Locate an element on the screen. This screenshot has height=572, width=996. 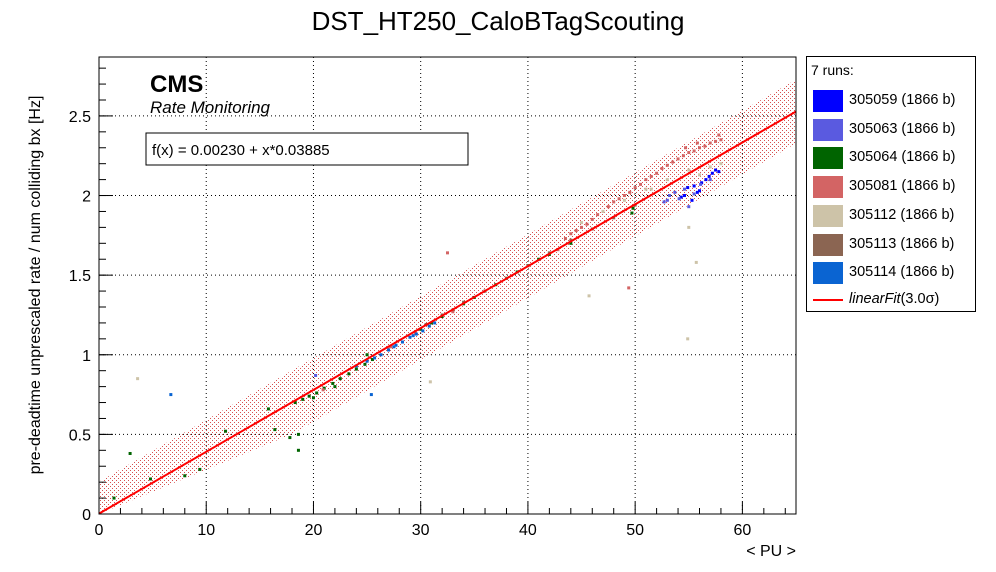
legend-label: 305113 (1866 b) is located at coordinates (902, 243).